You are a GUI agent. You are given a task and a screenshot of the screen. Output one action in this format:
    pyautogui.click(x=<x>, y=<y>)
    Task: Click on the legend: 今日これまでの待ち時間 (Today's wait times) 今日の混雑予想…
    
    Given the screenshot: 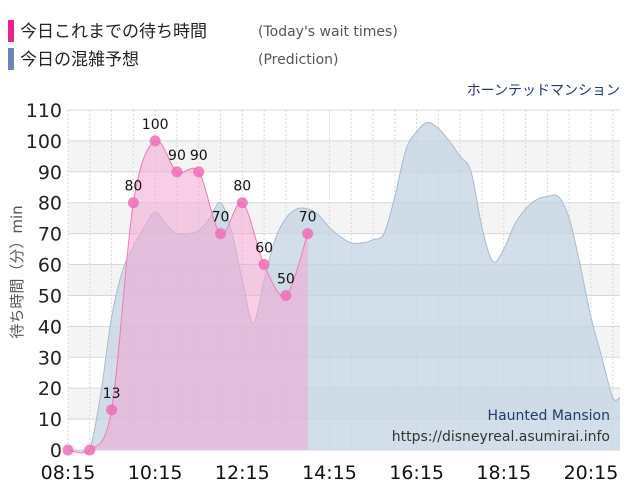 What is the action you would take?
    pyautogui.click(x=203, y=45)
    